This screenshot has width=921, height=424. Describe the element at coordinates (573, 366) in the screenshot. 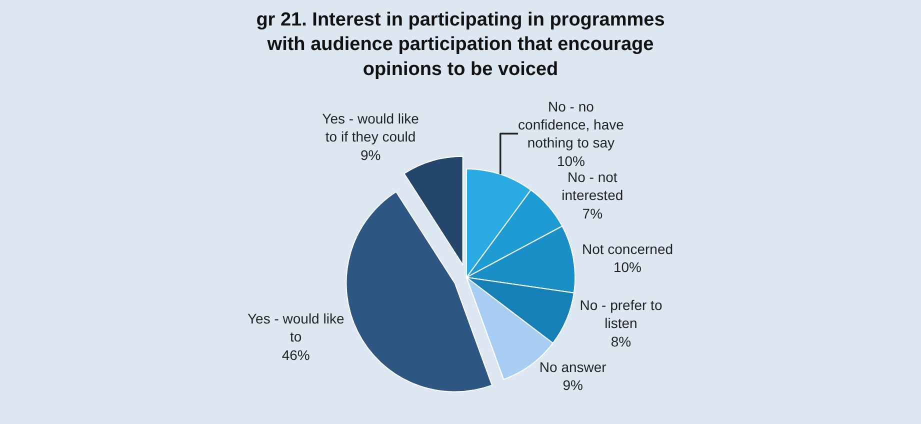

I see `slice-label: No answer` at that location.